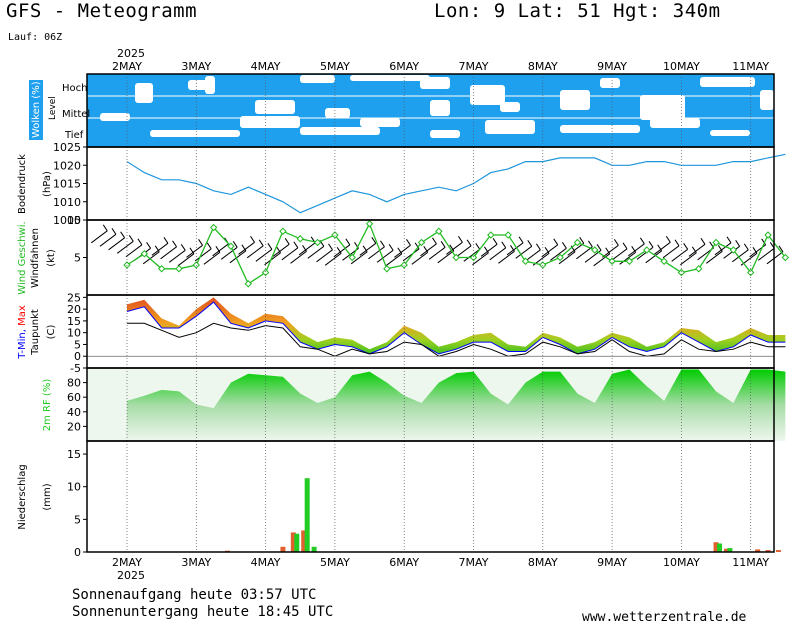 This screenshot has height=625, width=800. What do you see at coordinates (74, 321) in the screenshot?
I see `temp-axis-tick-label: 15` at bounding box center [74, 321].